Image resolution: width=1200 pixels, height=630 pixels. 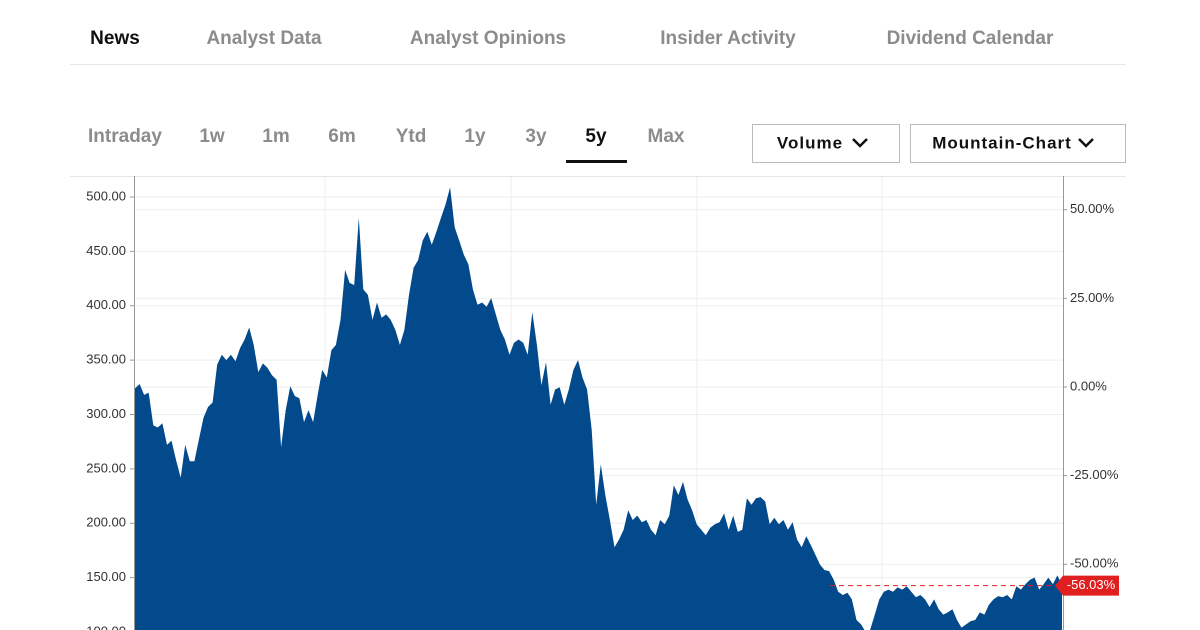 I want to click on active-range-underline, so click(x=596, y=161).